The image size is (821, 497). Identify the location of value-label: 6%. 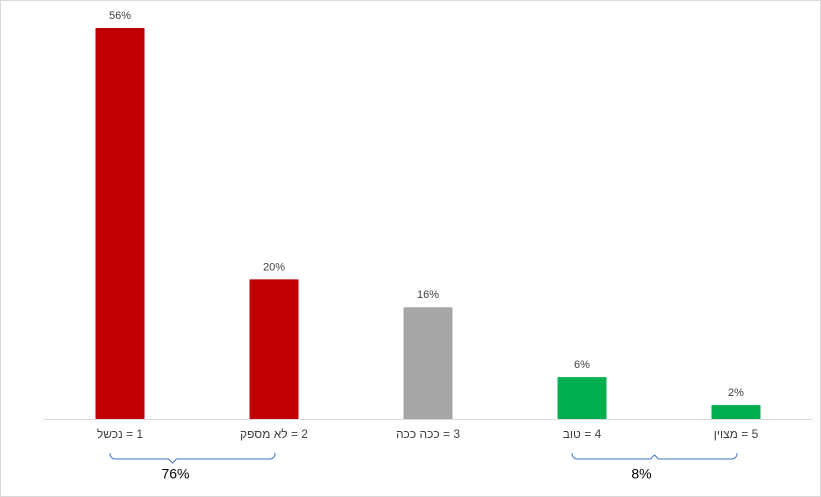
(582, 365).